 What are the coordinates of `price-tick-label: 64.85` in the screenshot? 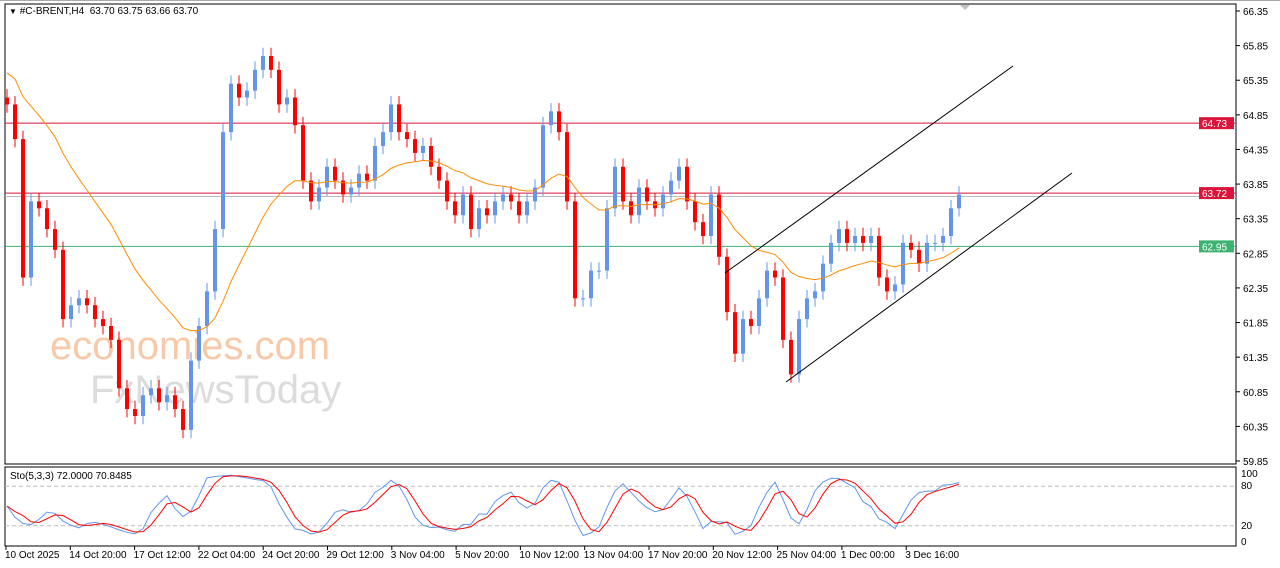 It's located at (1255, 116).